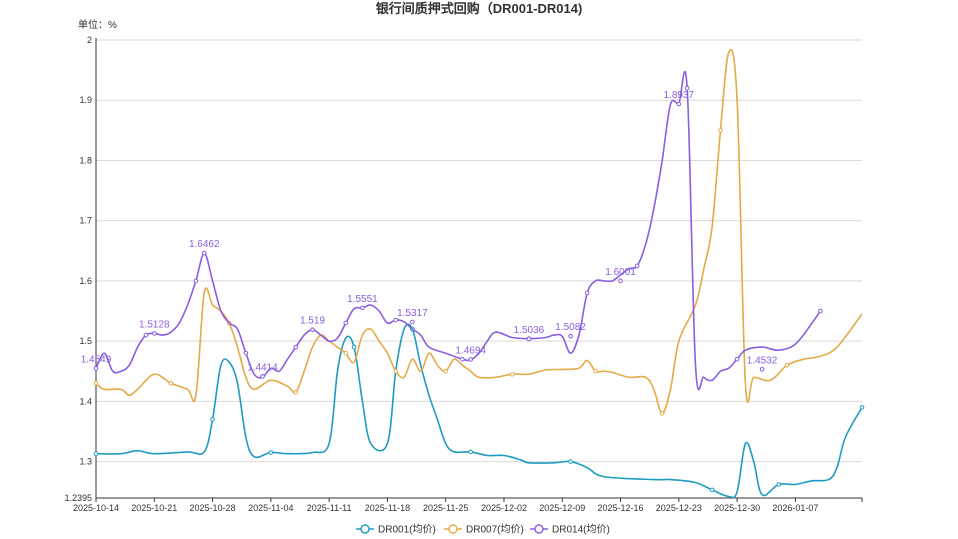 The image size is (958, 539). Describe the element at coordinates (529, 330) in the screenshot. I see `data-label: 1.5036` at that location.